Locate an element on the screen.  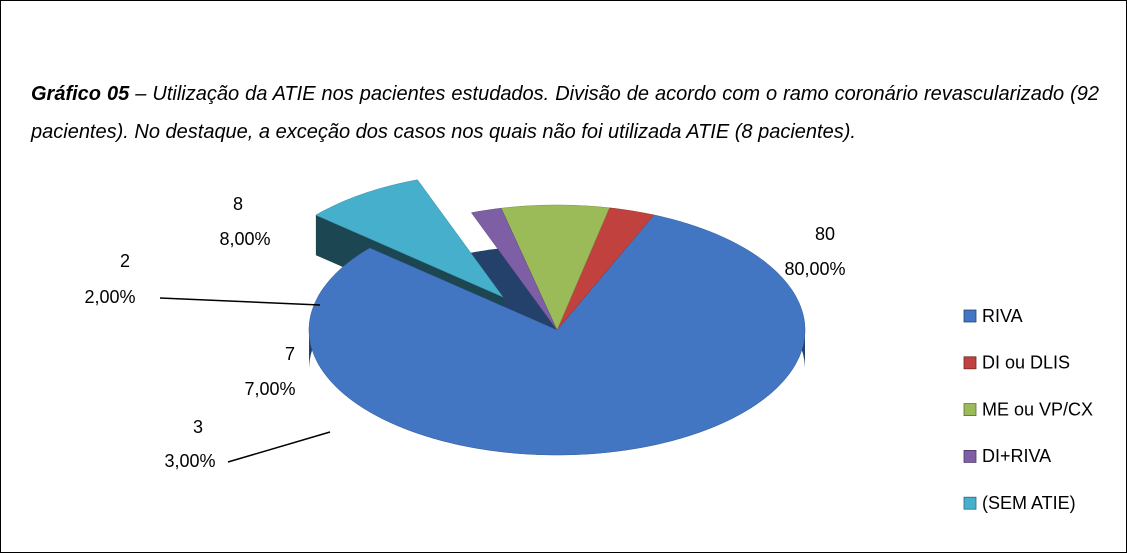
data-label-percent: 3,00% is located at coordinates (189, 461).